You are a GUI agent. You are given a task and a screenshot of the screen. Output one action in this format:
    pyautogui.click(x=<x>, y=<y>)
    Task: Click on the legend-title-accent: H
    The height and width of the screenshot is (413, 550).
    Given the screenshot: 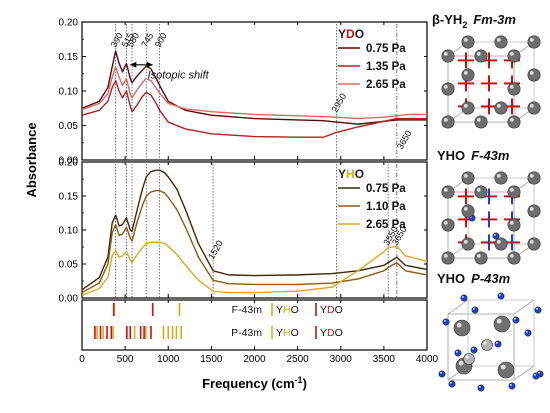 What is the action you would take?
    pyautogui.click(x=350, y=174)
    